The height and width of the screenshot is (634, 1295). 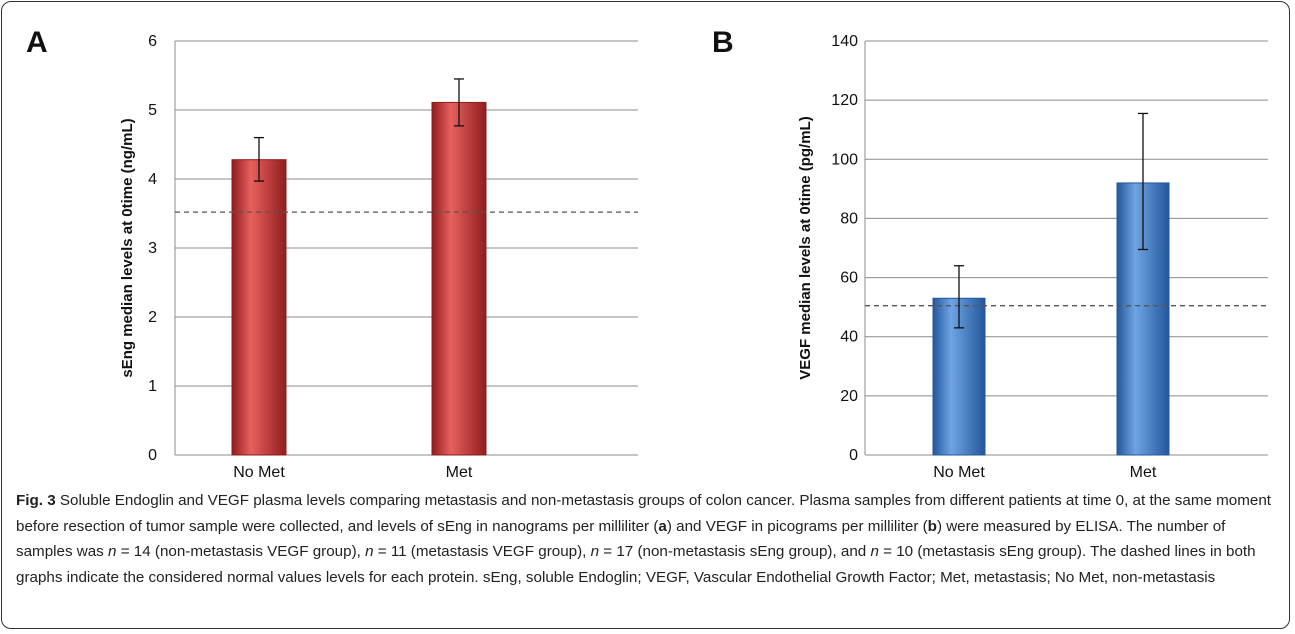 What do you see at coordinates (482, 551) in the screenshot?
I see `caption-text: = 11 (metastasis VEGF group),` at bounding box center [482, 551].